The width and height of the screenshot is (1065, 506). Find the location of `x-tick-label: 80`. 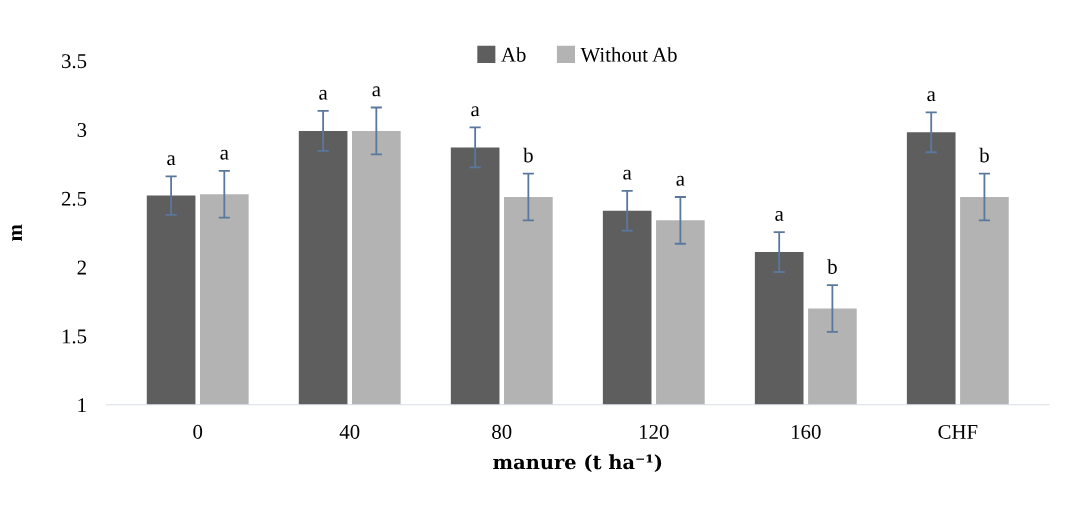

x-tick-label: 80 is located at coordinates (502, 431).